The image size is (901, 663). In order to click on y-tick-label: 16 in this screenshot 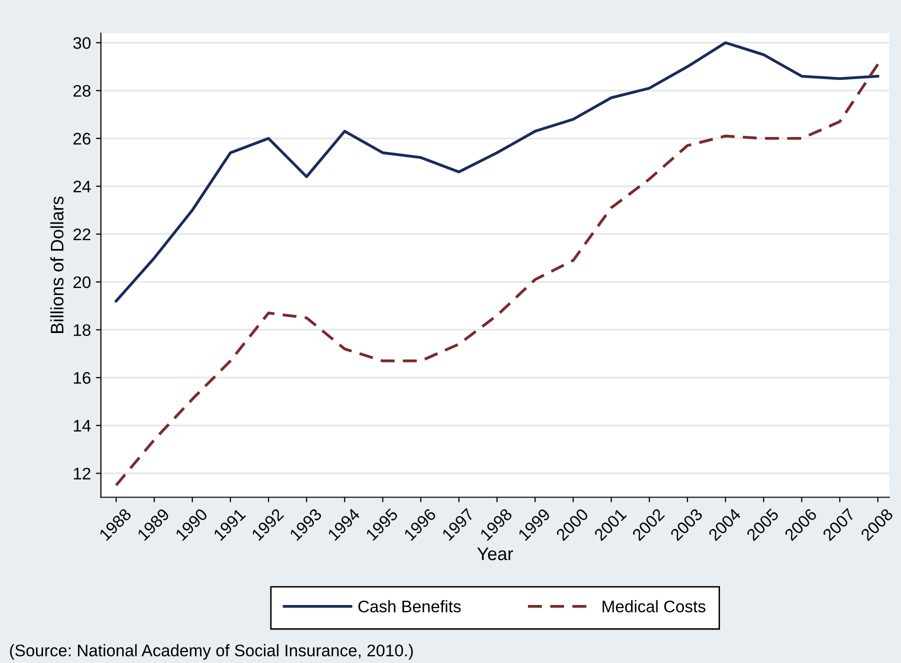, I will do `click(82, 378)`.